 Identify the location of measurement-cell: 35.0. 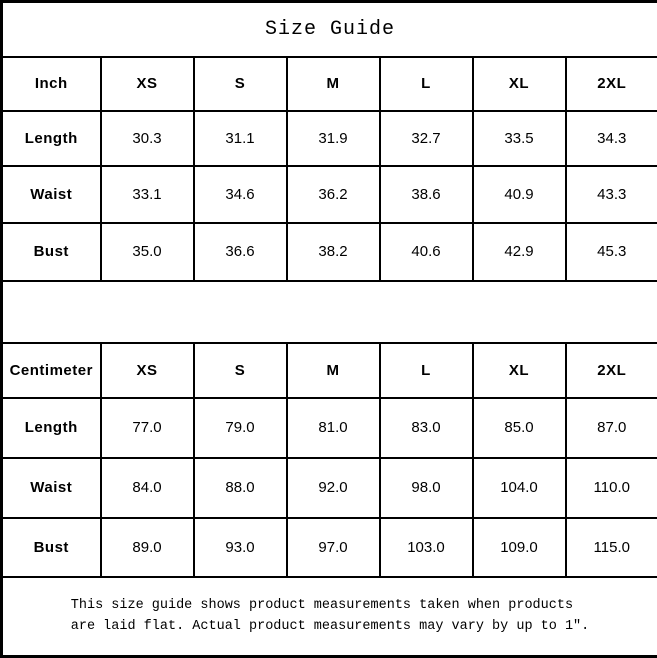
(147, 251).